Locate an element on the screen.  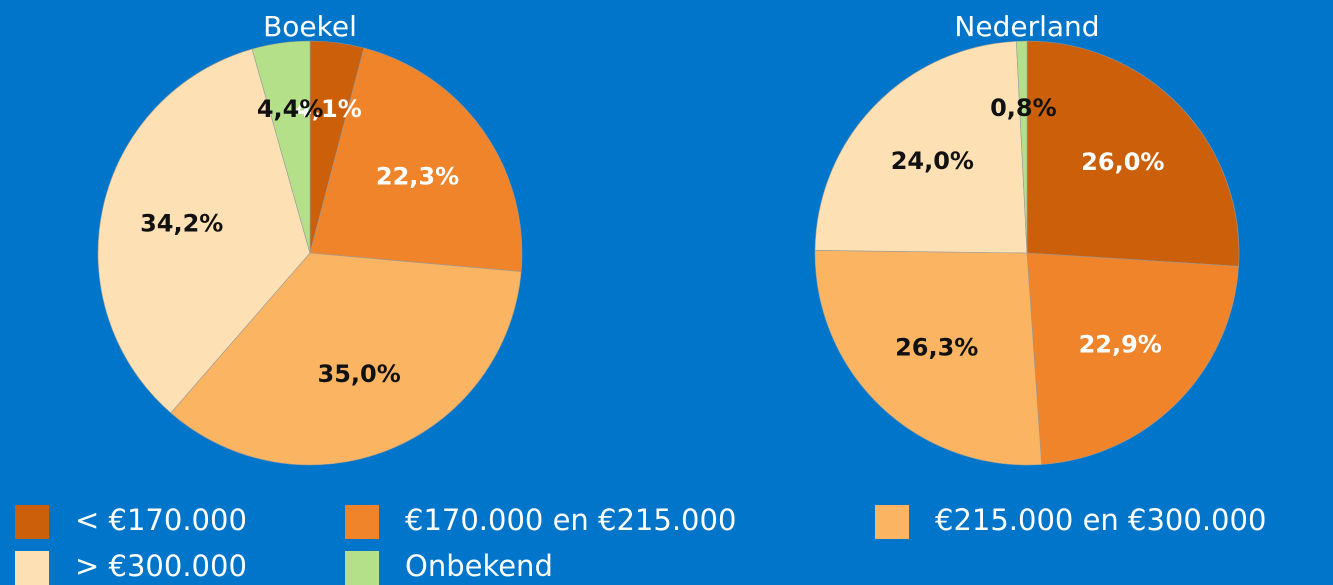
data-label: 34,2% is located at coordinates (181, 223).